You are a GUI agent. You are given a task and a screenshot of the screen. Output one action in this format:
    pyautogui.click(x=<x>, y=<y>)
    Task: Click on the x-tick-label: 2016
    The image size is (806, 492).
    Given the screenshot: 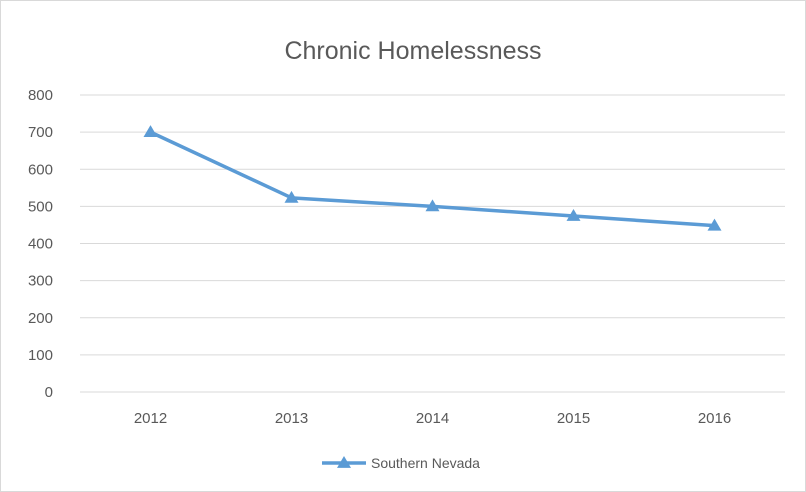 What is the action you would take?
    pyautogui.click(x=714, y=418)
    